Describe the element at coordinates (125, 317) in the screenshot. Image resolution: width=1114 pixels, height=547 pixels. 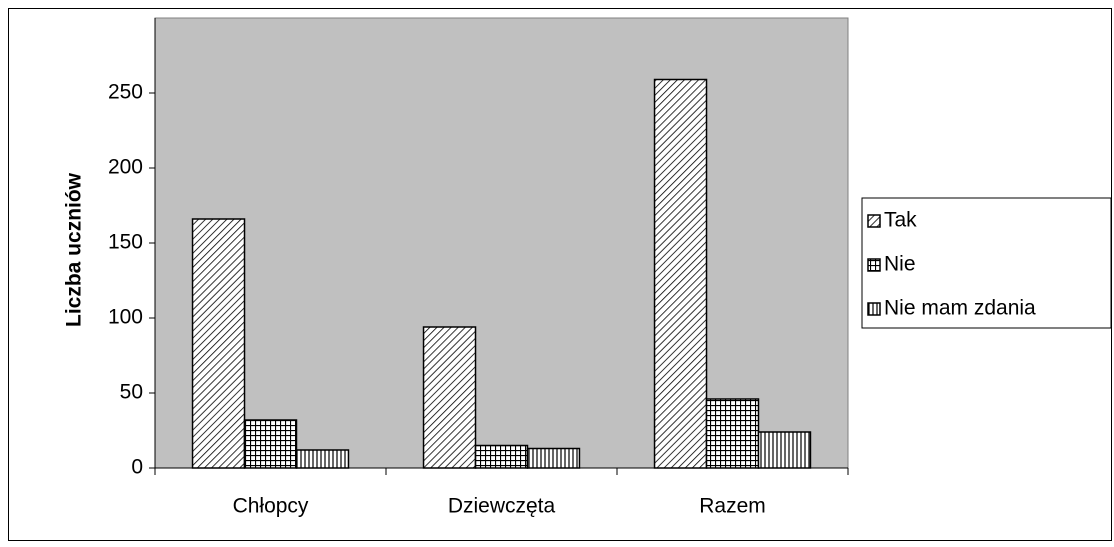
I see `y-tick-label: 100` at that location.